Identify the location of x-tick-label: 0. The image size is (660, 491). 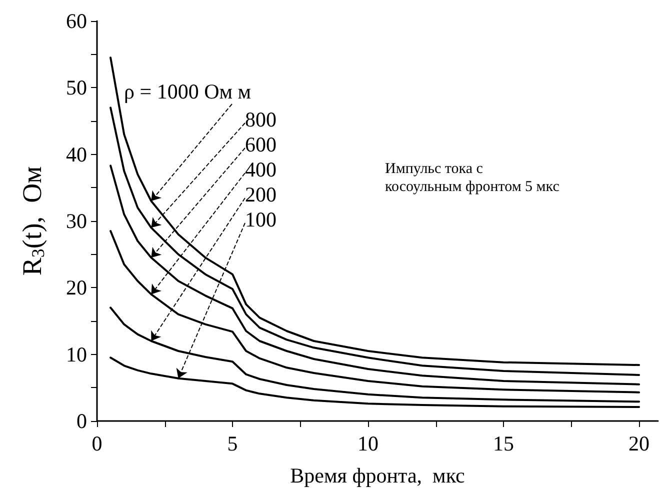
(97, 444).